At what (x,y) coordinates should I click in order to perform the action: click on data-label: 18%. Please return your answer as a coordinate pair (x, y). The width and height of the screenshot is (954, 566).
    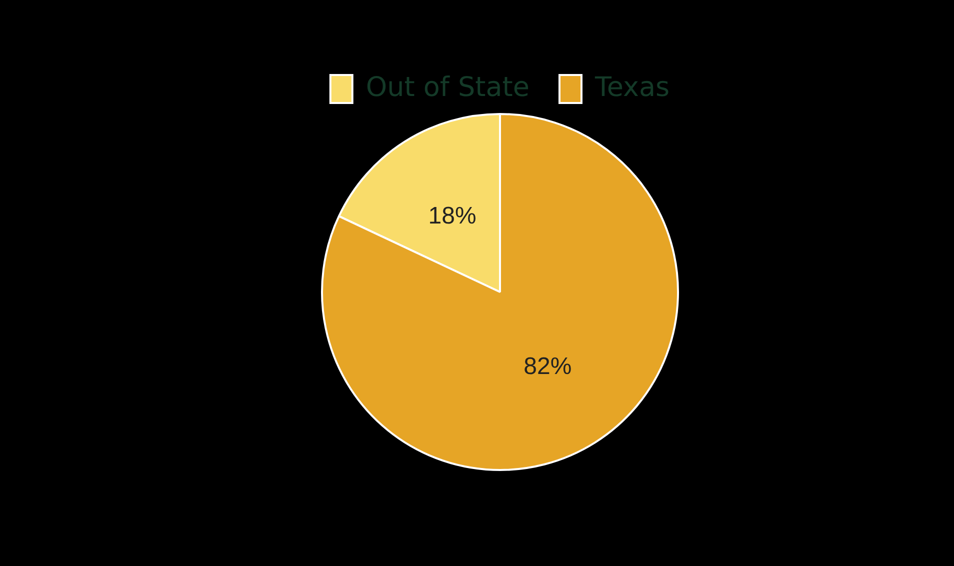
    Looking at the image, I should click on (452, 216).